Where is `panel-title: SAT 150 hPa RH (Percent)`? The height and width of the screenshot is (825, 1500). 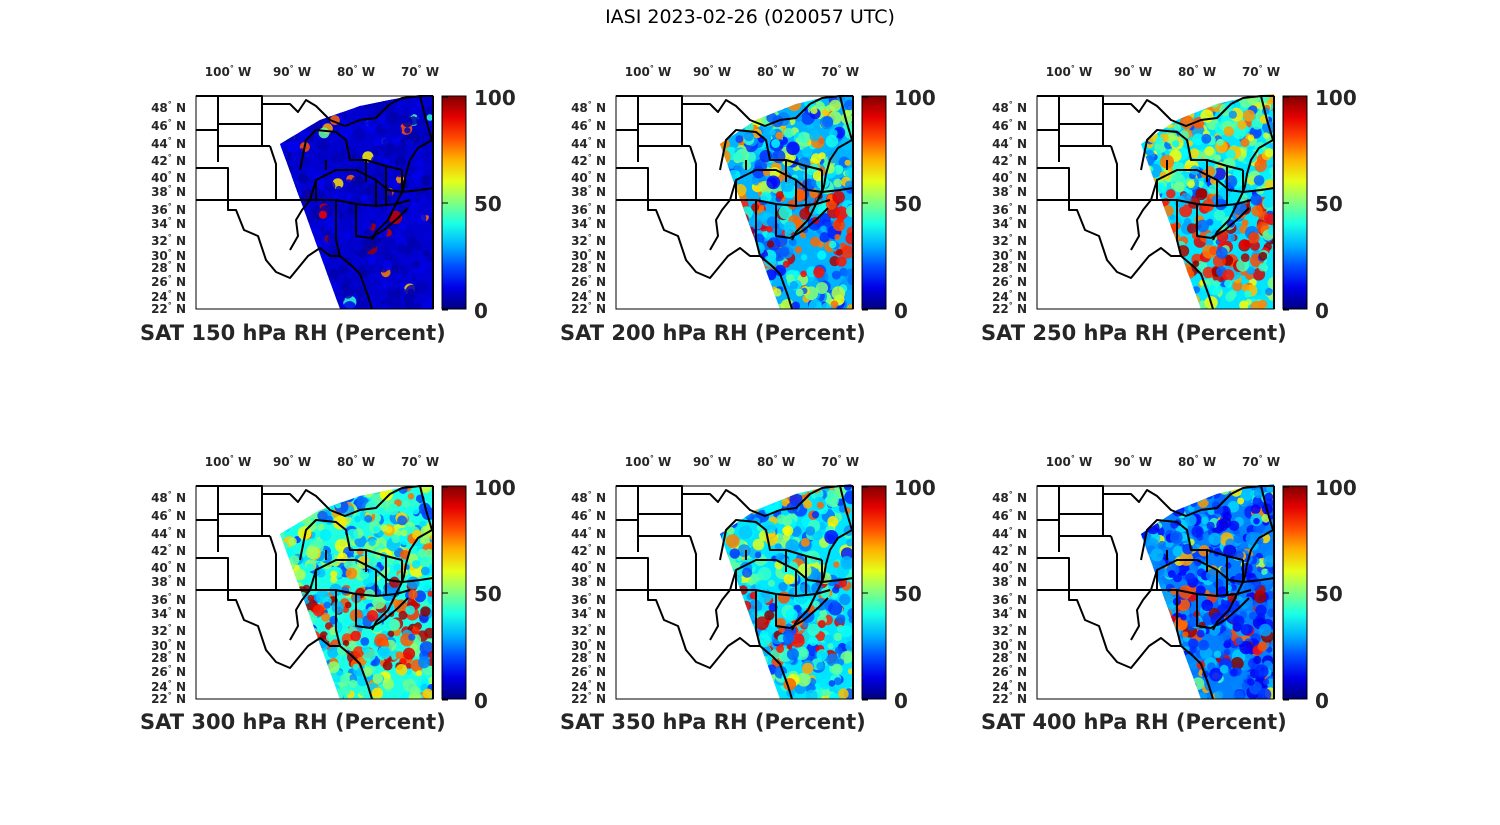 panel-title: SAT 150 hPa RH (Percent) is located at coordinates (293, 333).